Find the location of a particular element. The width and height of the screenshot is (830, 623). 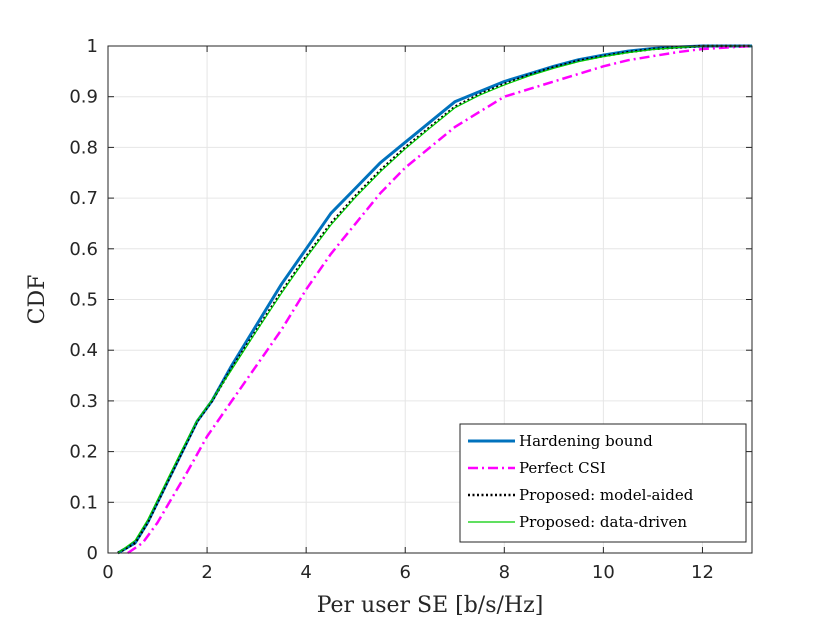

y-tick-label: 0.7 is located at coordinates (83, 198).